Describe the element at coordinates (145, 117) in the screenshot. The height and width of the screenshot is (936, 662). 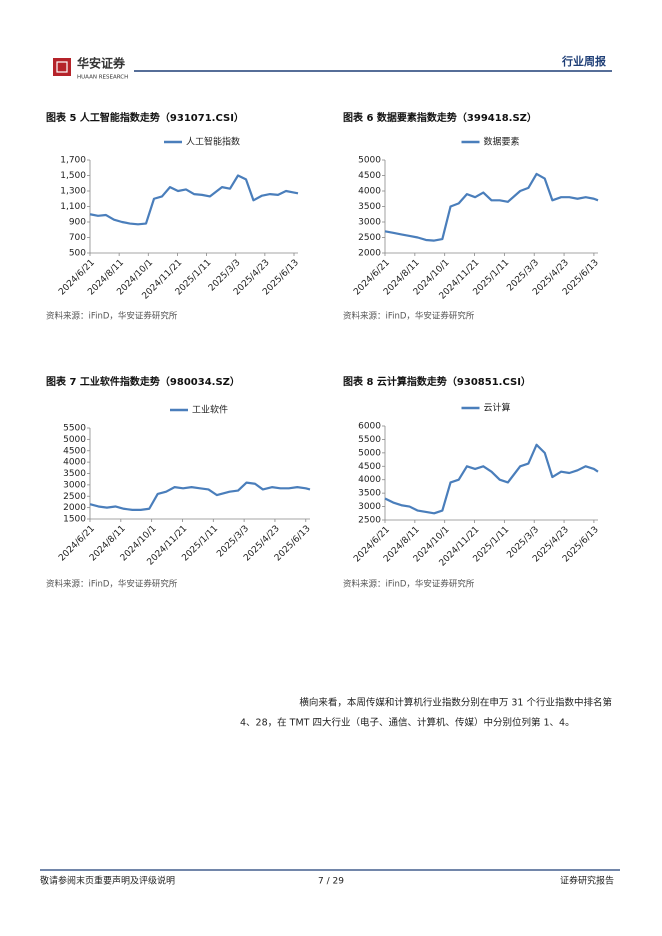
I see `chart-title: 图表 5 人工智能指数走势（931071.CSI）` at that location.